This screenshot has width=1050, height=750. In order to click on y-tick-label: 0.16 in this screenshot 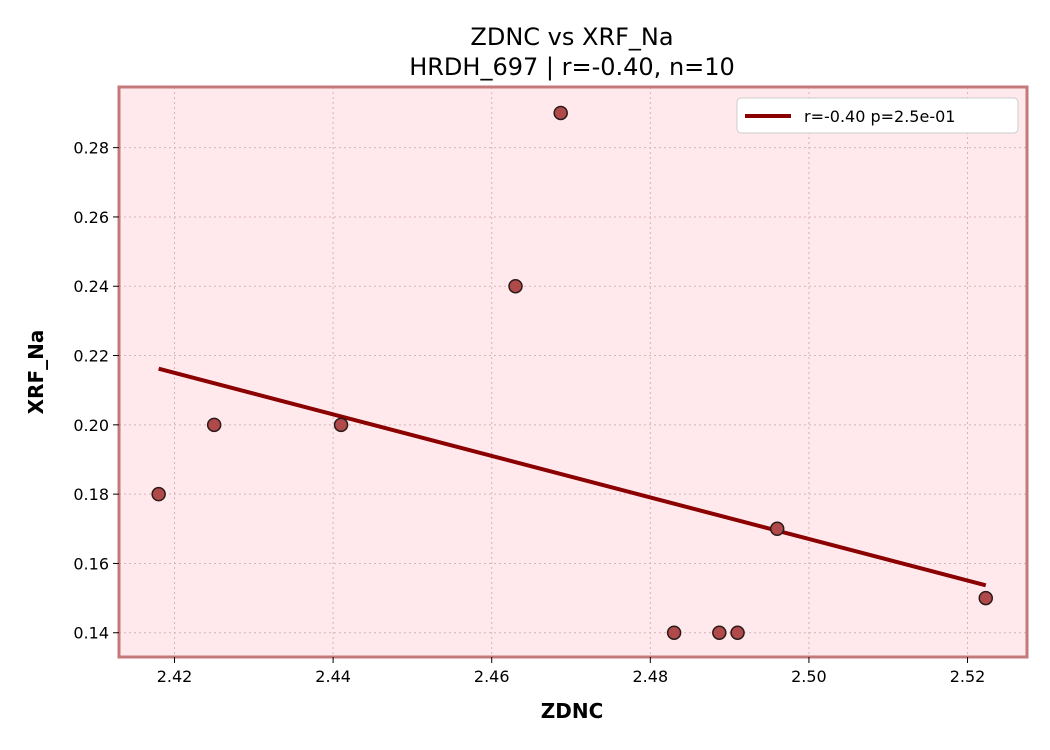, I will do `click(91, 563)`.